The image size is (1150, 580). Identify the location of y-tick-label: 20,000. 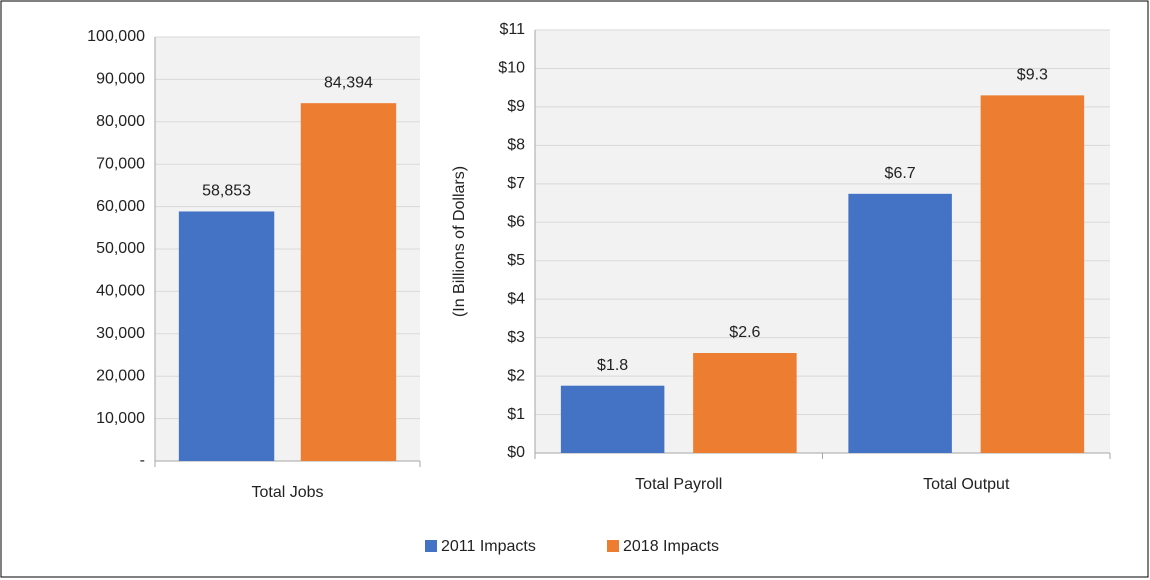
(120, 375).